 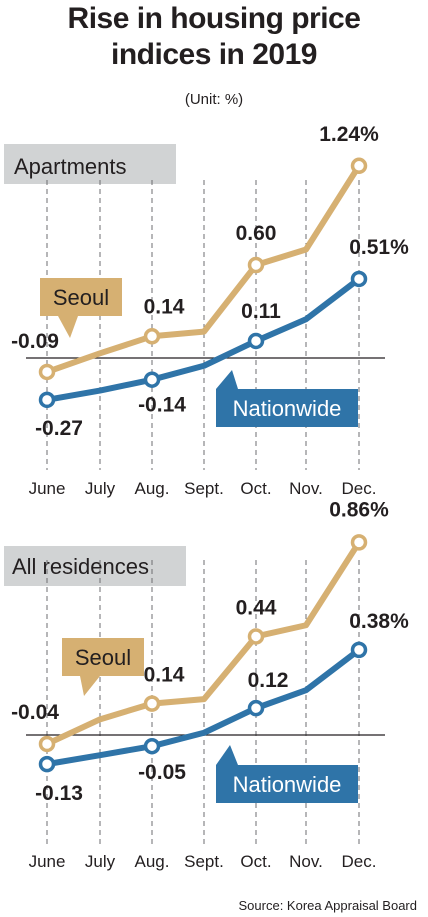 I want to click on data-label-nationwide: 0.11, so click(x=261, y=311).